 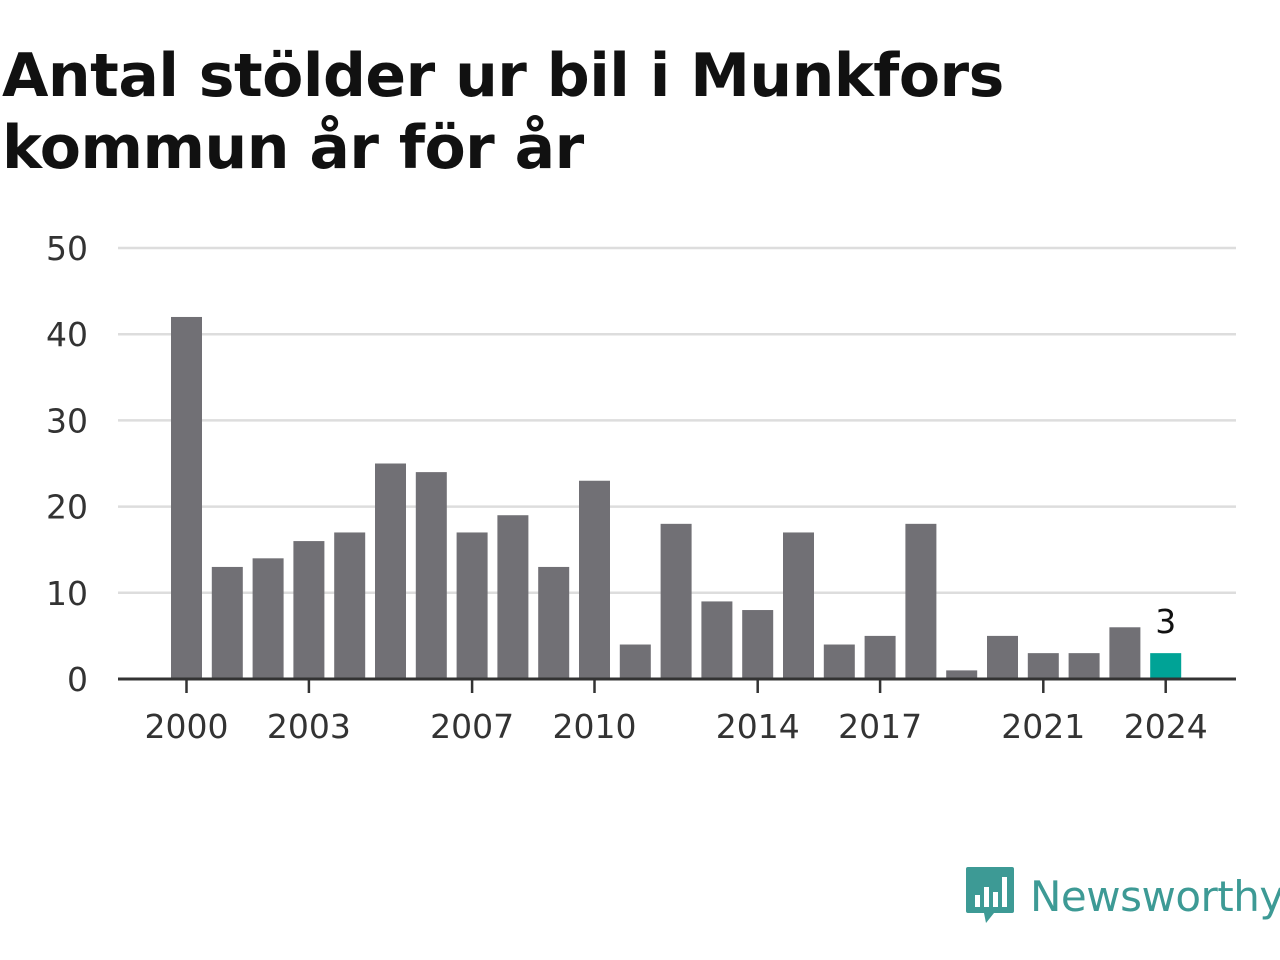 What do you see at coordinates (880, 726) in the screenshot?
I see `x-tick-label-2017: 2017` at bounding box center [880, 726].